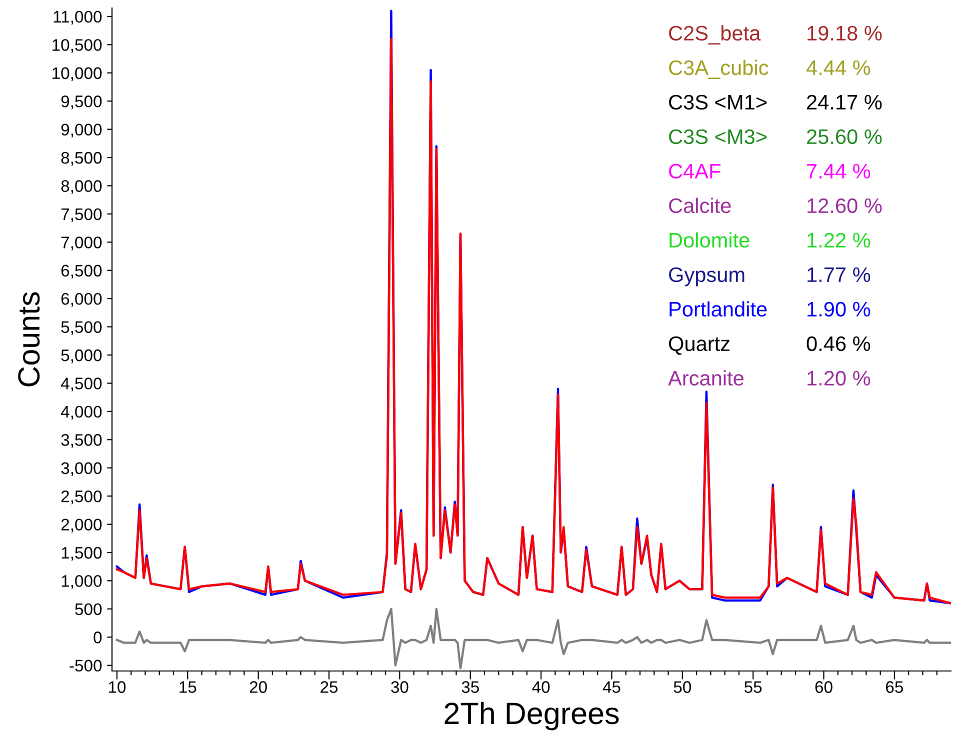  I want to click on y-tick-label: 1,500, so click(82, 553).